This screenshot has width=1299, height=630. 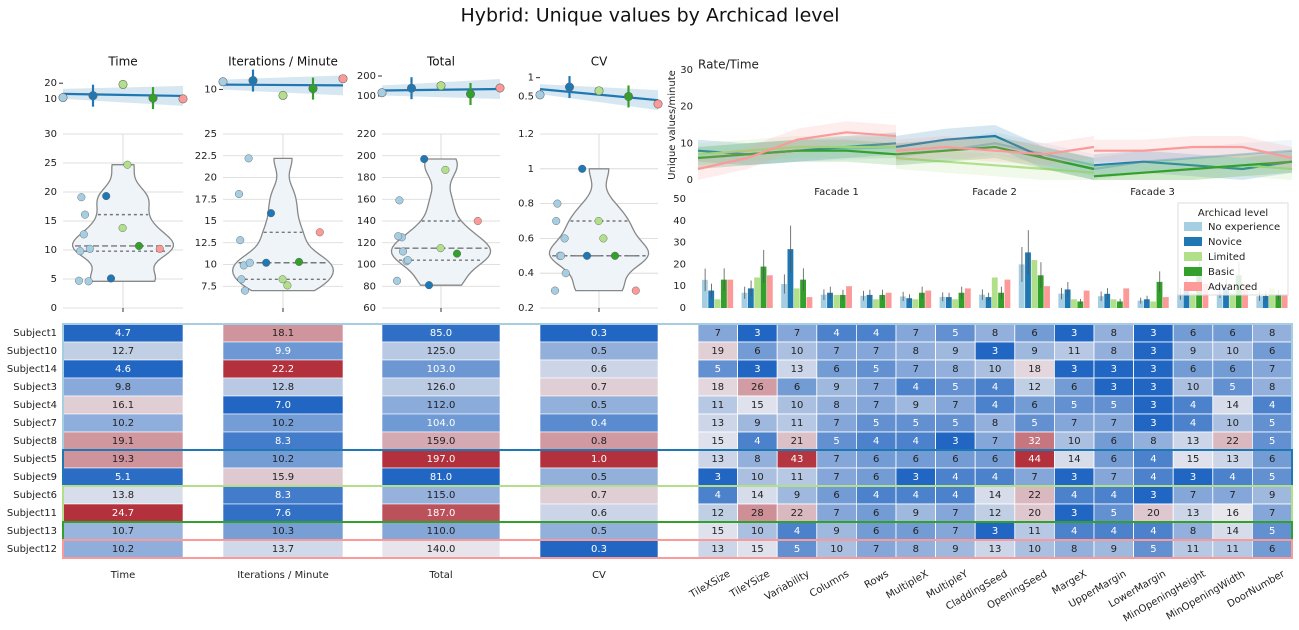 I want to click on rate-curve, so click(x=797, y=154).